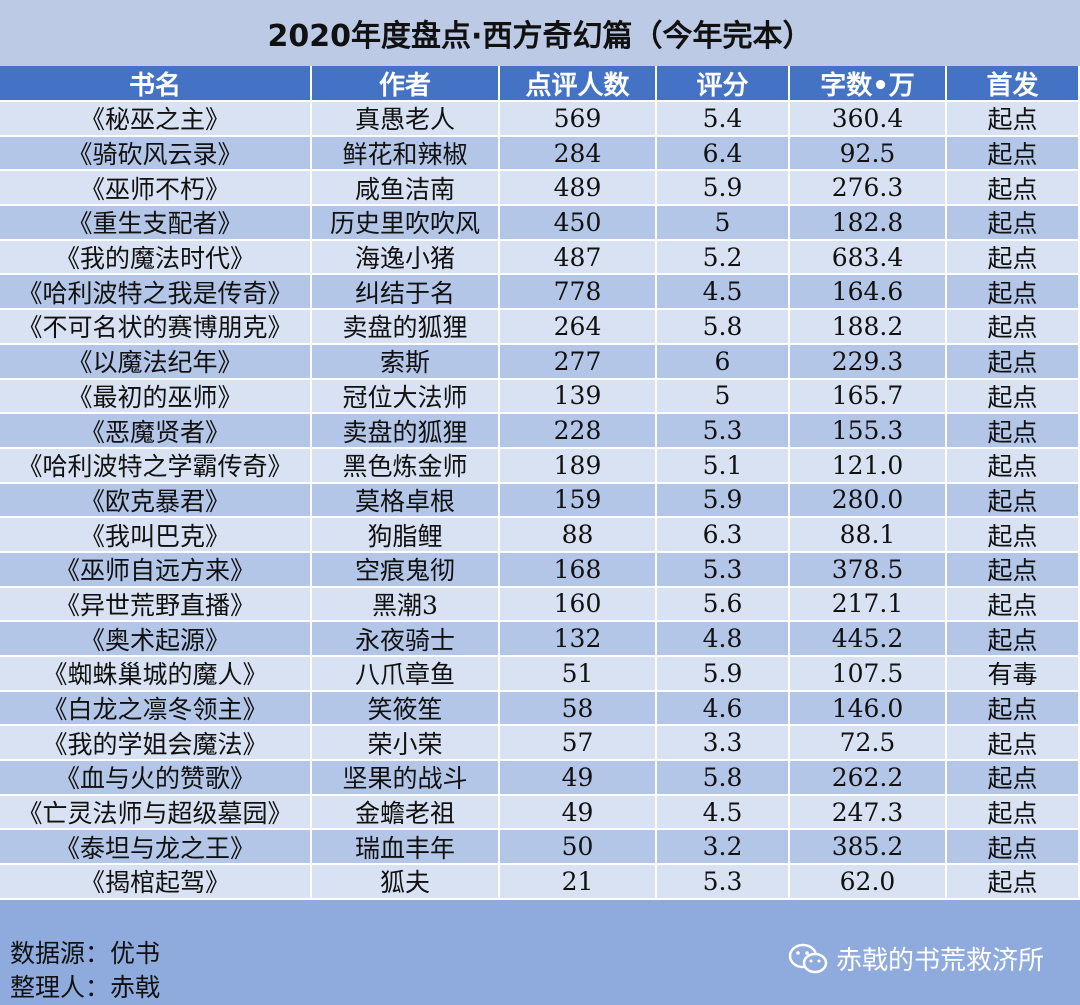 Image resolution: width=1080 pixels, height=1005 pixels. What do you see at coordinates (406, 848) in the screenshot?
I see `table-cell: 瑞血丰年` at bounding box center [406, 848].